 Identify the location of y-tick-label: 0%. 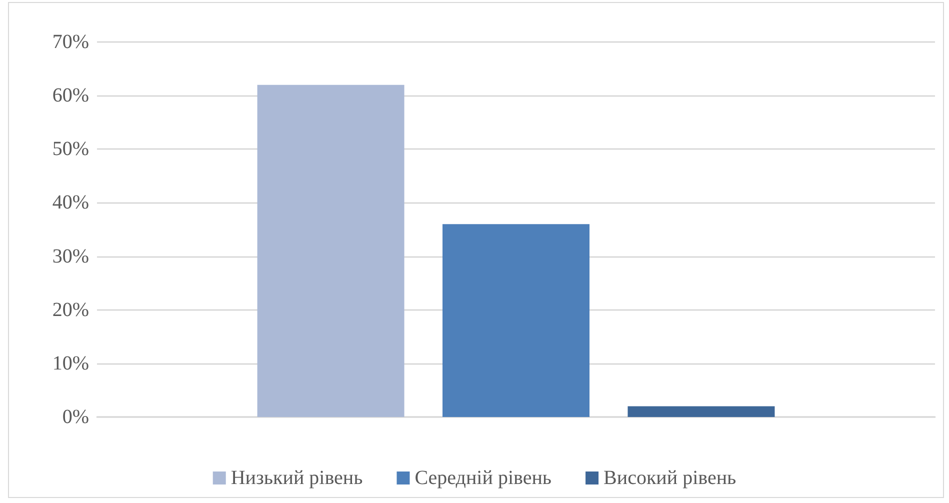
(75, 417).